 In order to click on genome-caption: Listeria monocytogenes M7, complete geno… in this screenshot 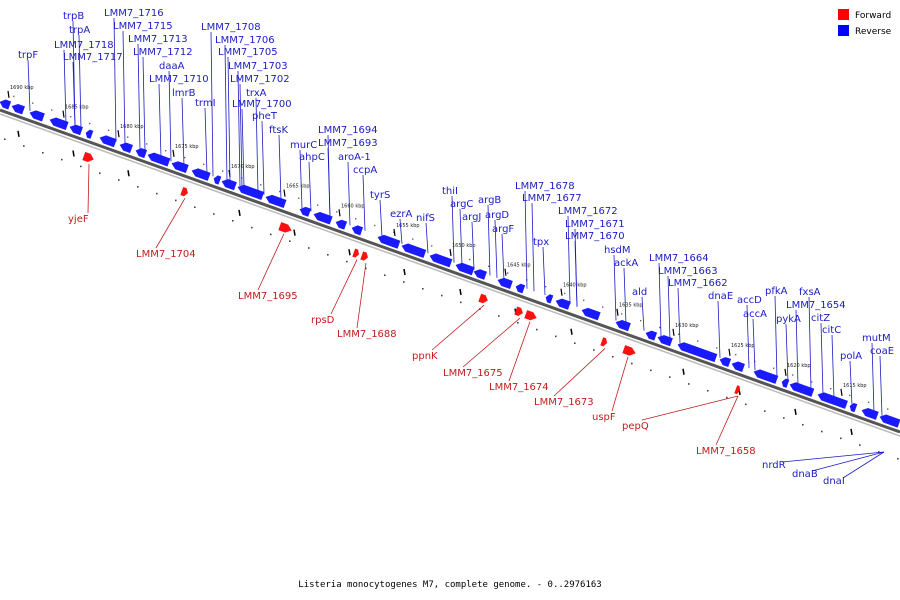, I will do `click(449, 585)`.